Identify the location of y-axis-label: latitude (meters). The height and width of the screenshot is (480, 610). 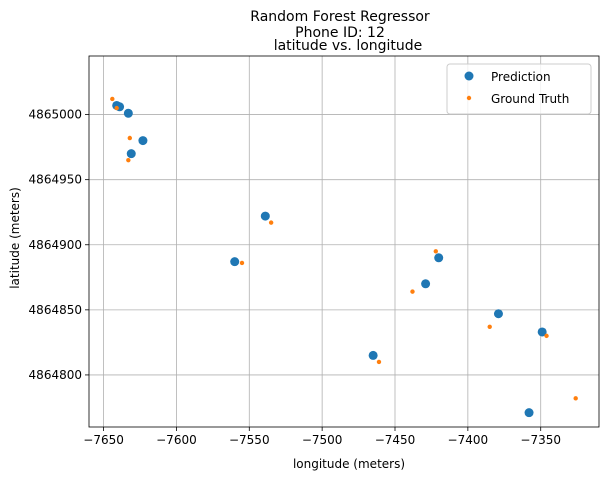
(15, 238).